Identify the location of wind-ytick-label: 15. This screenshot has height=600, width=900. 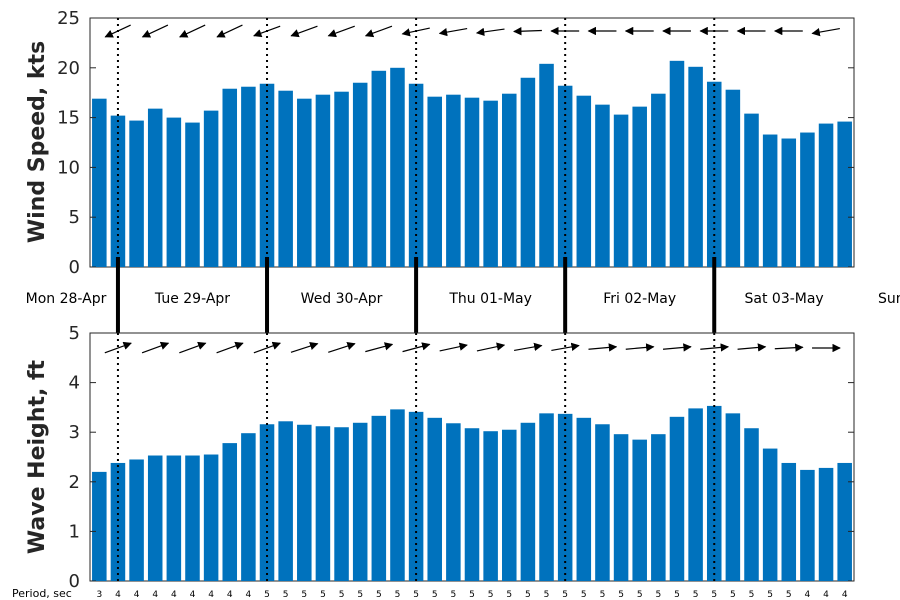
(68, 118).